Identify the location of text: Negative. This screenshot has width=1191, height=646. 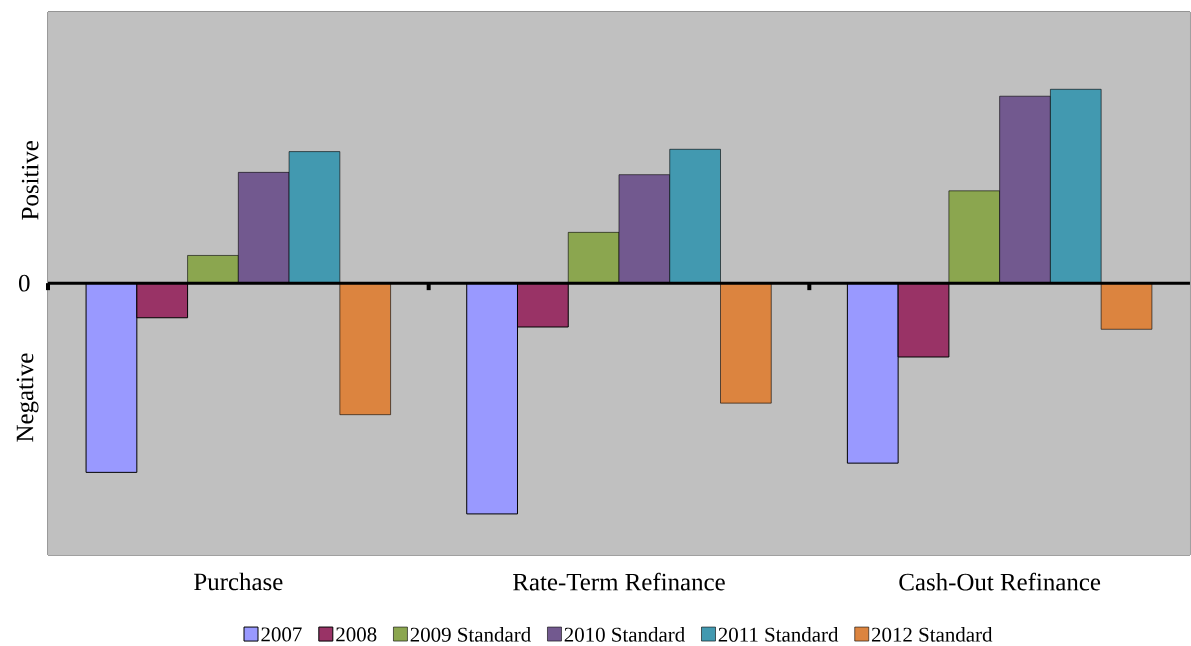
(27, 397).